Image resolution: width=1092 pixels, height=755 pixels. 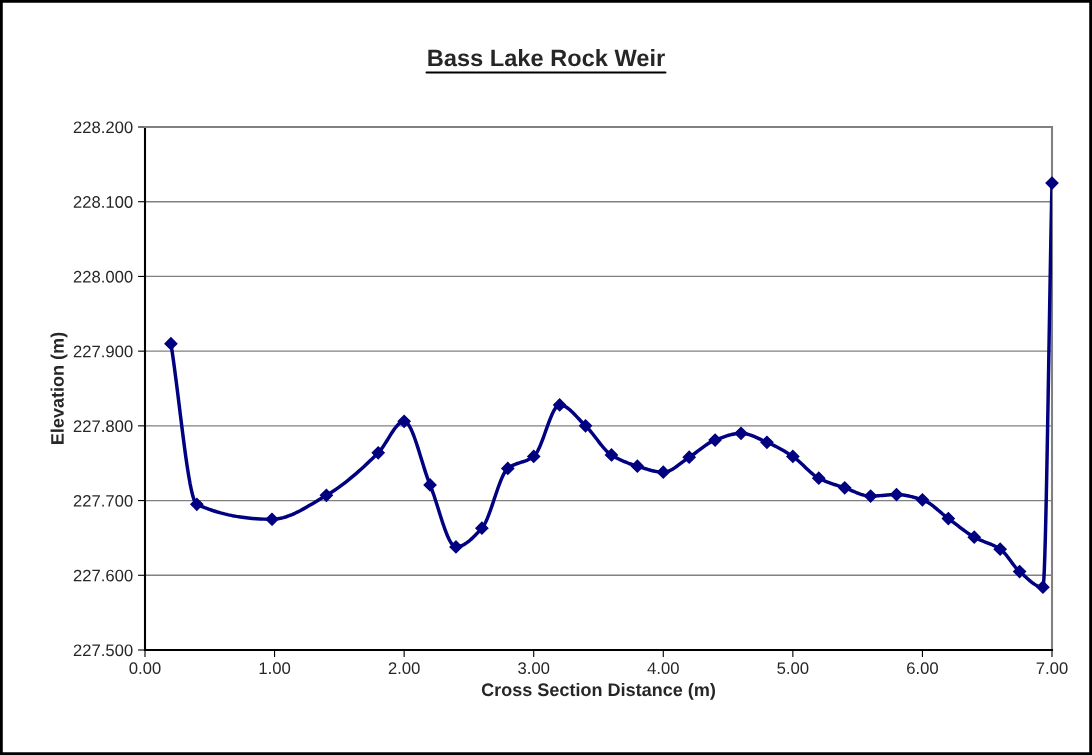 What do you see at coordinates (103, 127) in the screenshot?
I see `y-tick-label: 228.200` at bounding box center [103, 127].